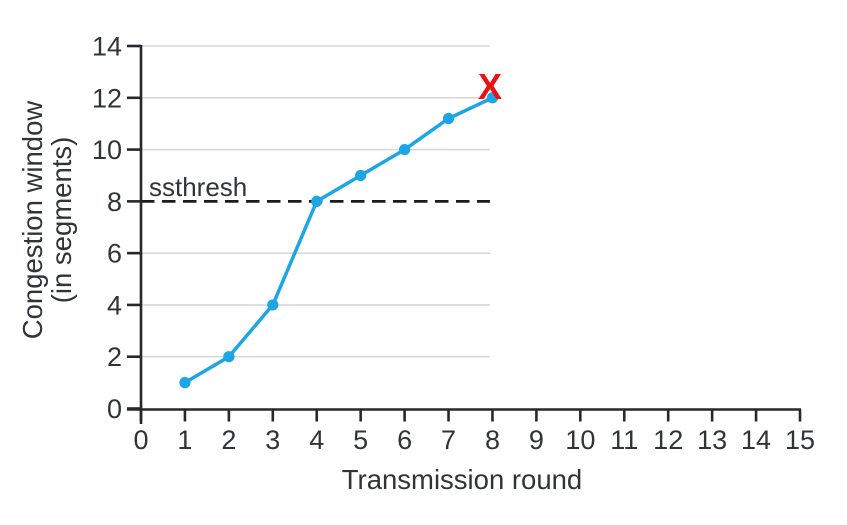 This screenshot has height=525, width=847. Describe the element at coordinates (624, 440) in the screenshot. I see `x-tick-label: 11` at that location.